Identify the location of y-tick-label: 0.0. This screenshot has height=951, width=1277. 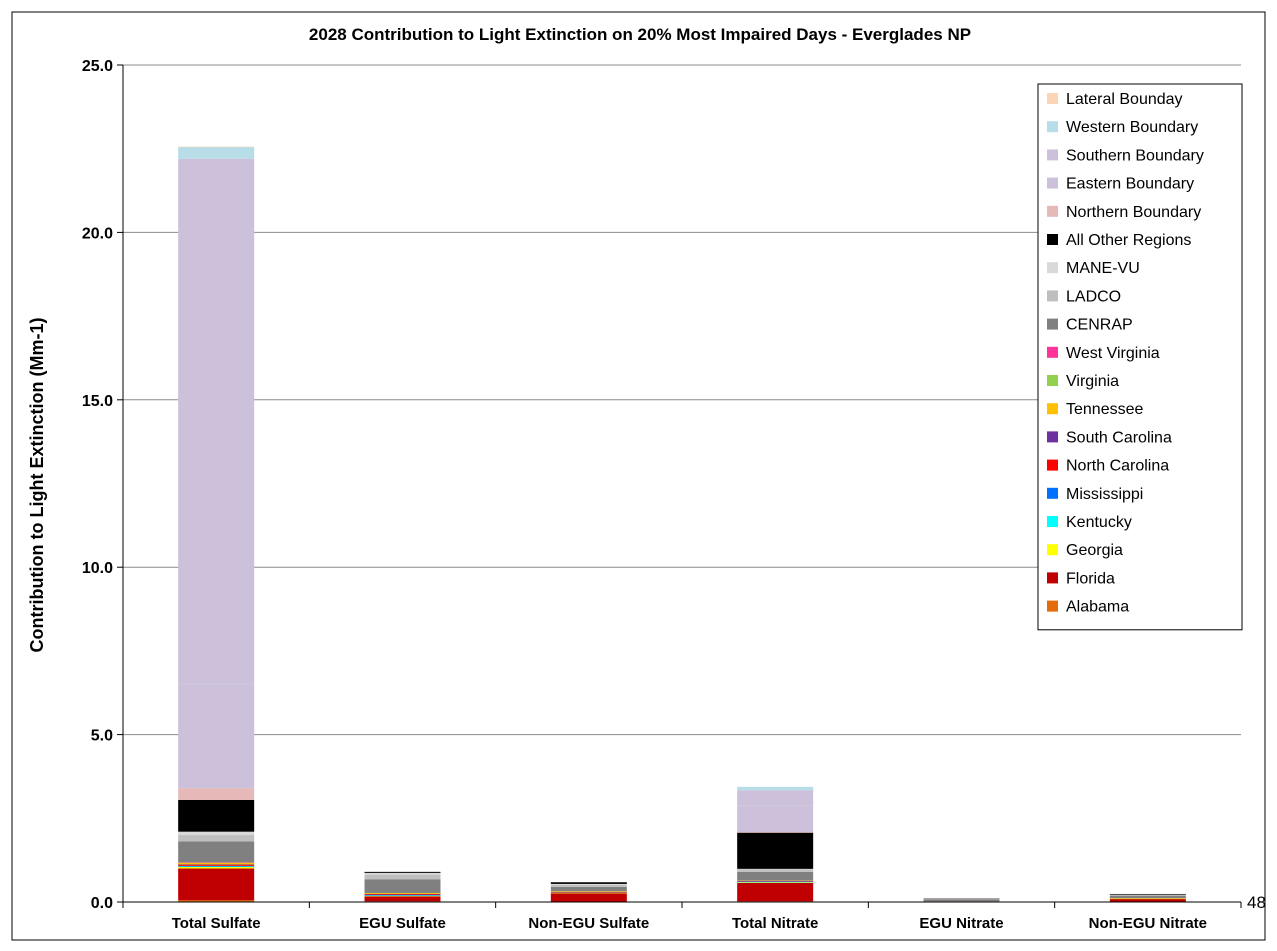
(102, 903).